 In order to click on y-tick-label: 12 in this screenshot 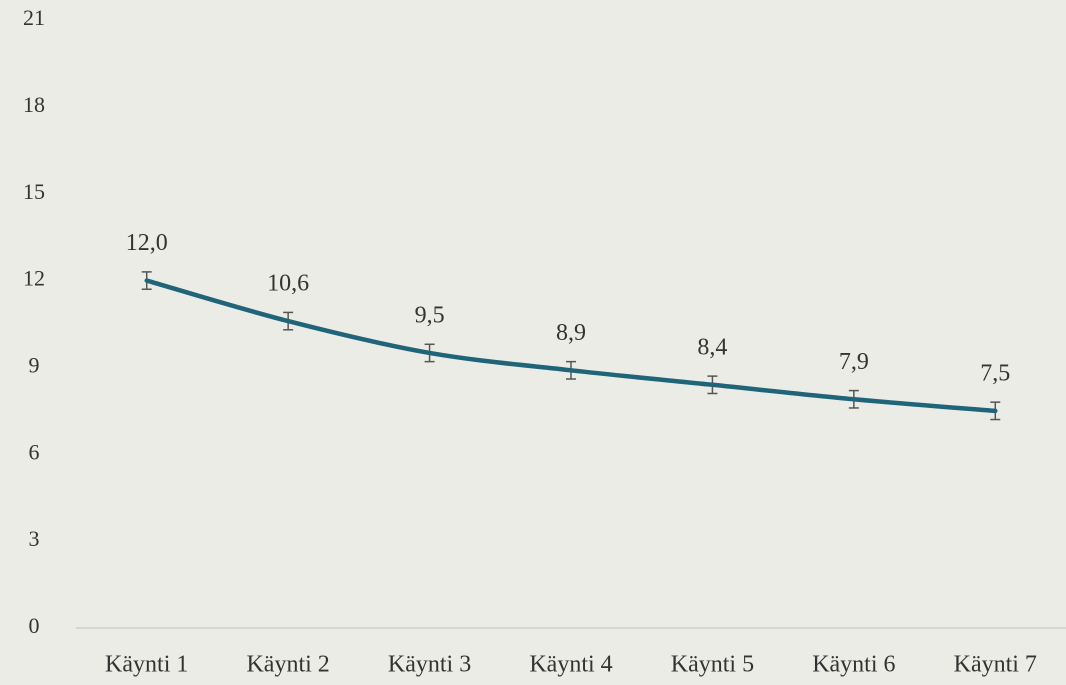, I will do `click(34, 278)`.